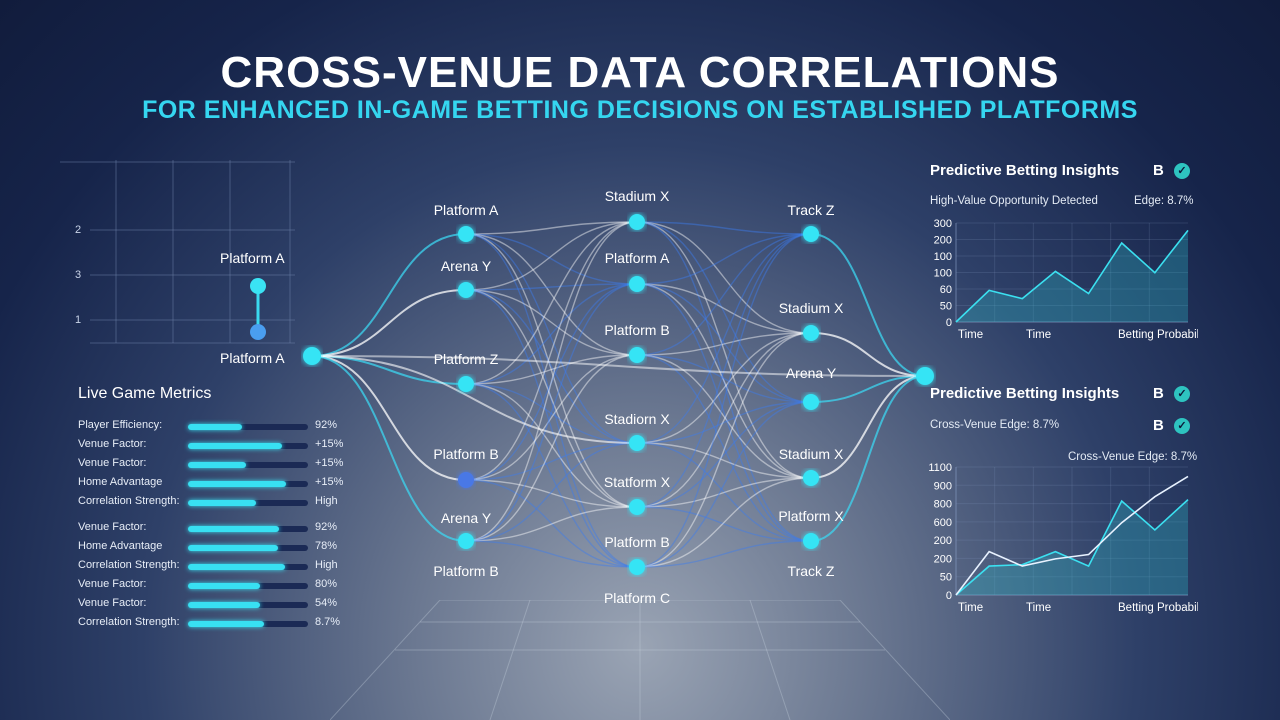  I want to click on venue-label: Platform X, so click(811, 516).